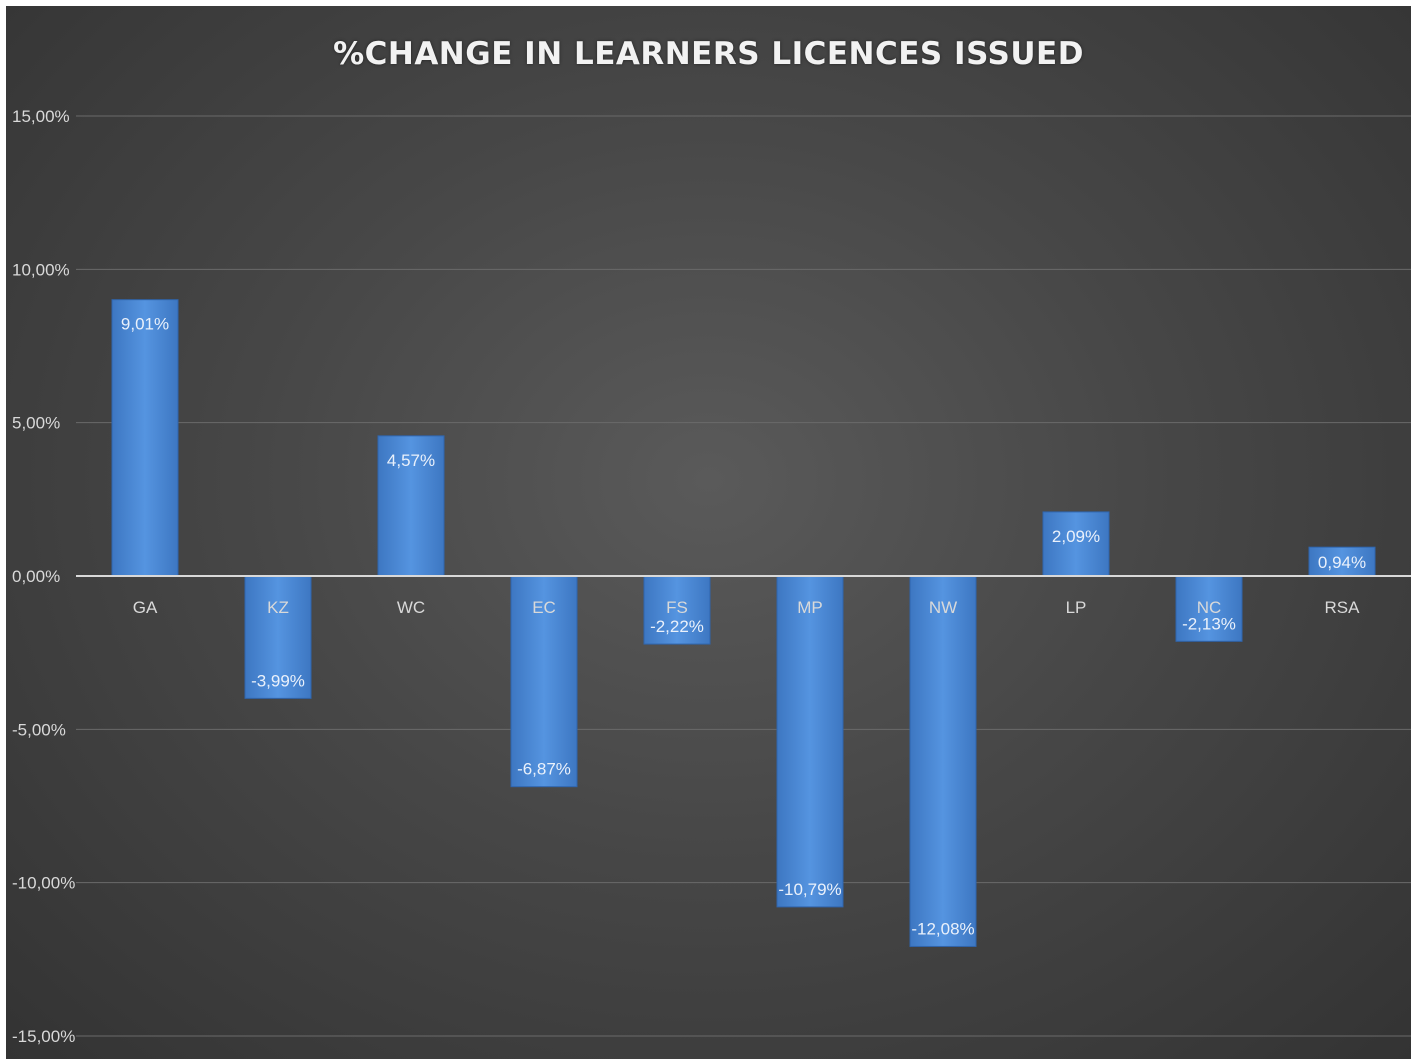  I want to click on data-label: -10,79%, so click(809, 889).